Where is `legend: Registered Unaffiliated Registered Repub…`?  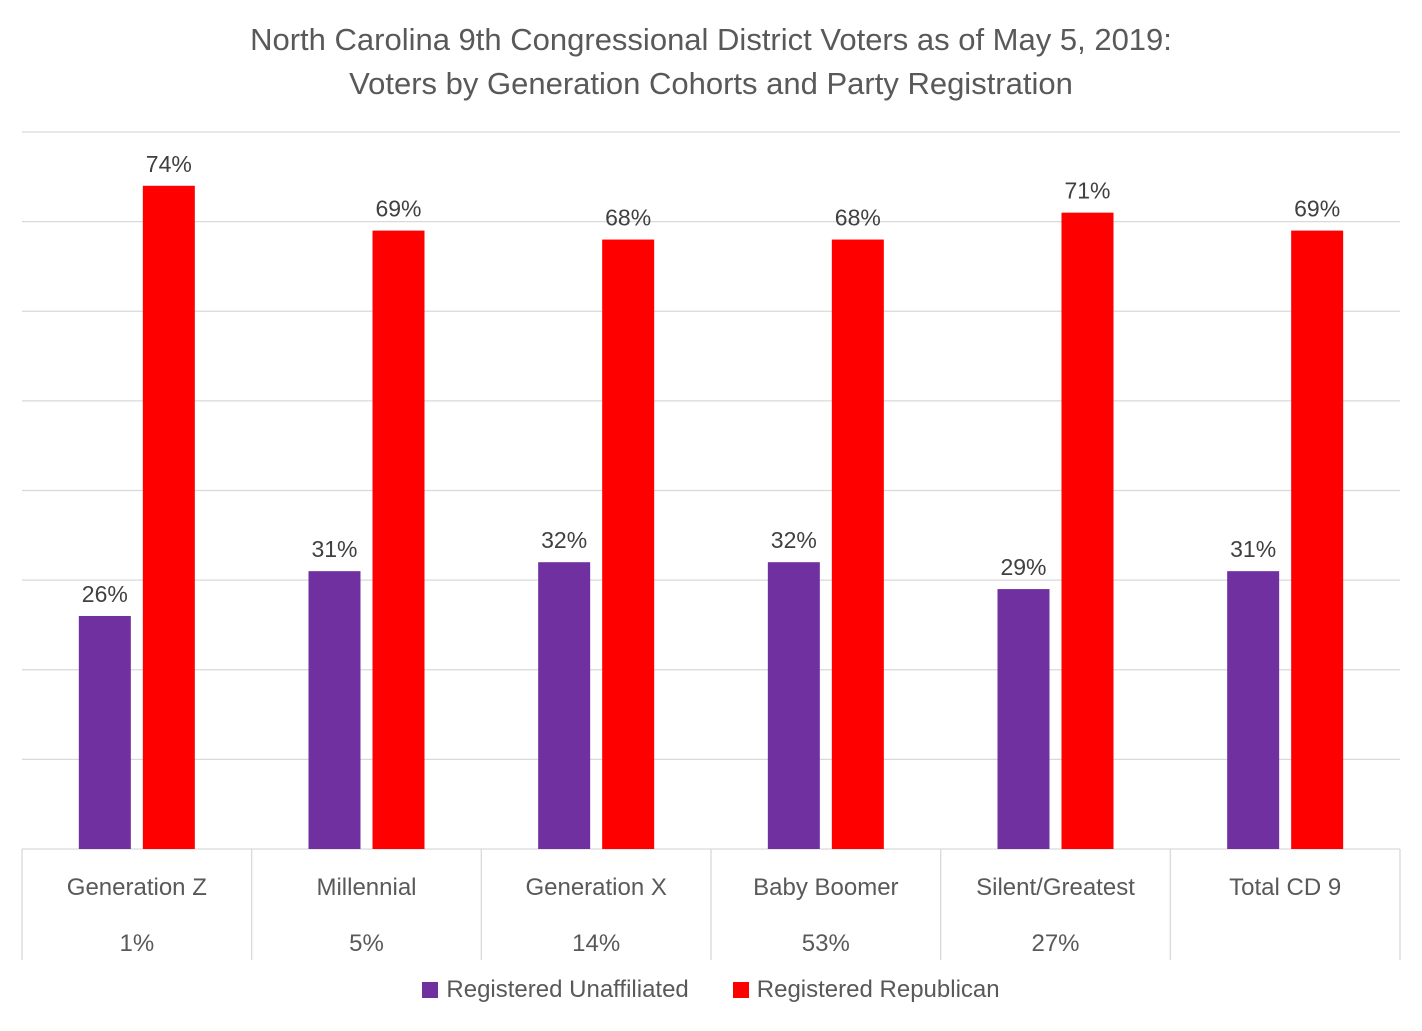 legend: Registered Unaffiliated Registered Repub… is located at coordinates (711, 990).